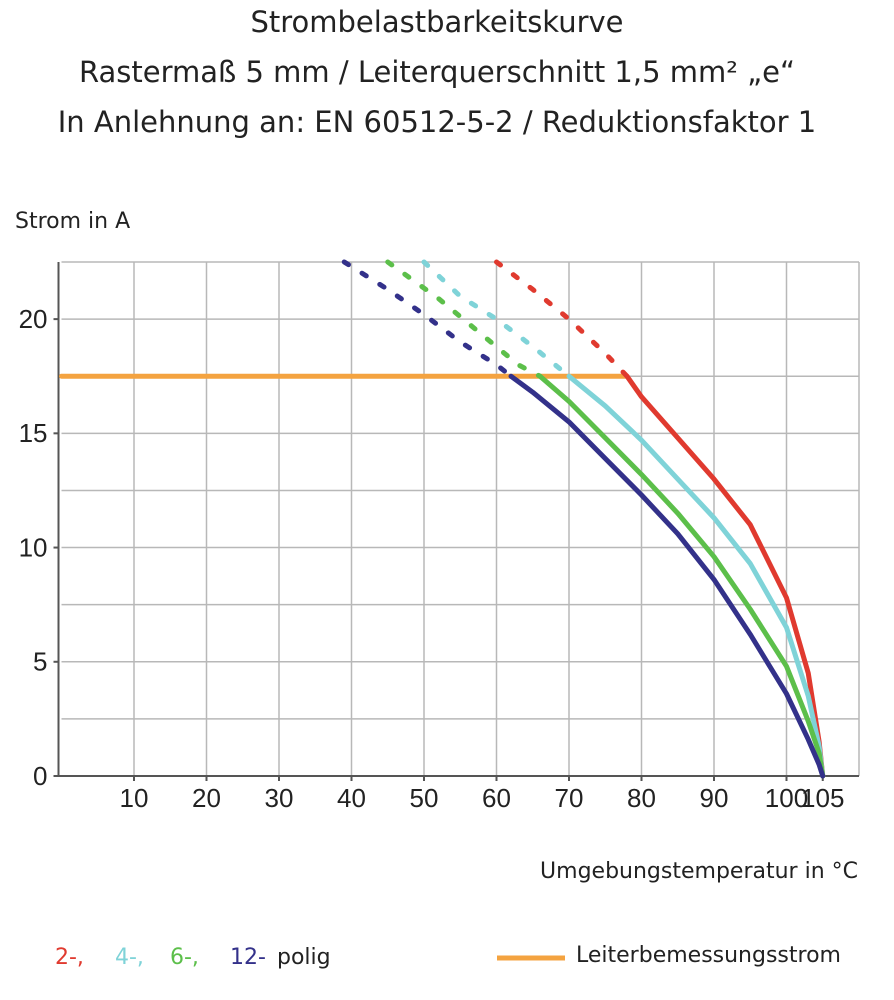  Describe the element at coordinates (436, 22) in the screenshot. I see `chart-title: Strombelastbarkeitskurve` at that location.